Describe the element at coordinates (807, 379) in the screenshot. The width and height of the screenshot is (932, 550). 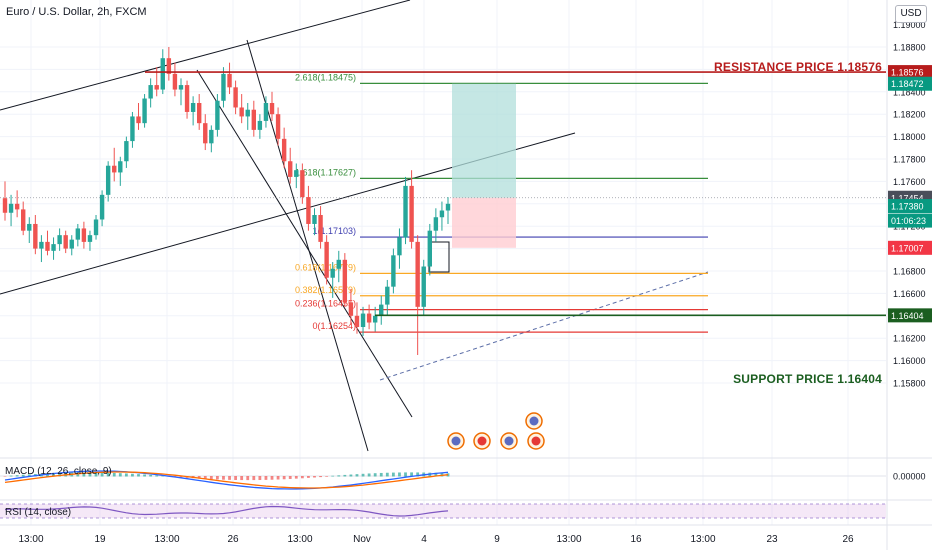
I see `support-label: SUPPORT PRICE 1.16404` at that location.